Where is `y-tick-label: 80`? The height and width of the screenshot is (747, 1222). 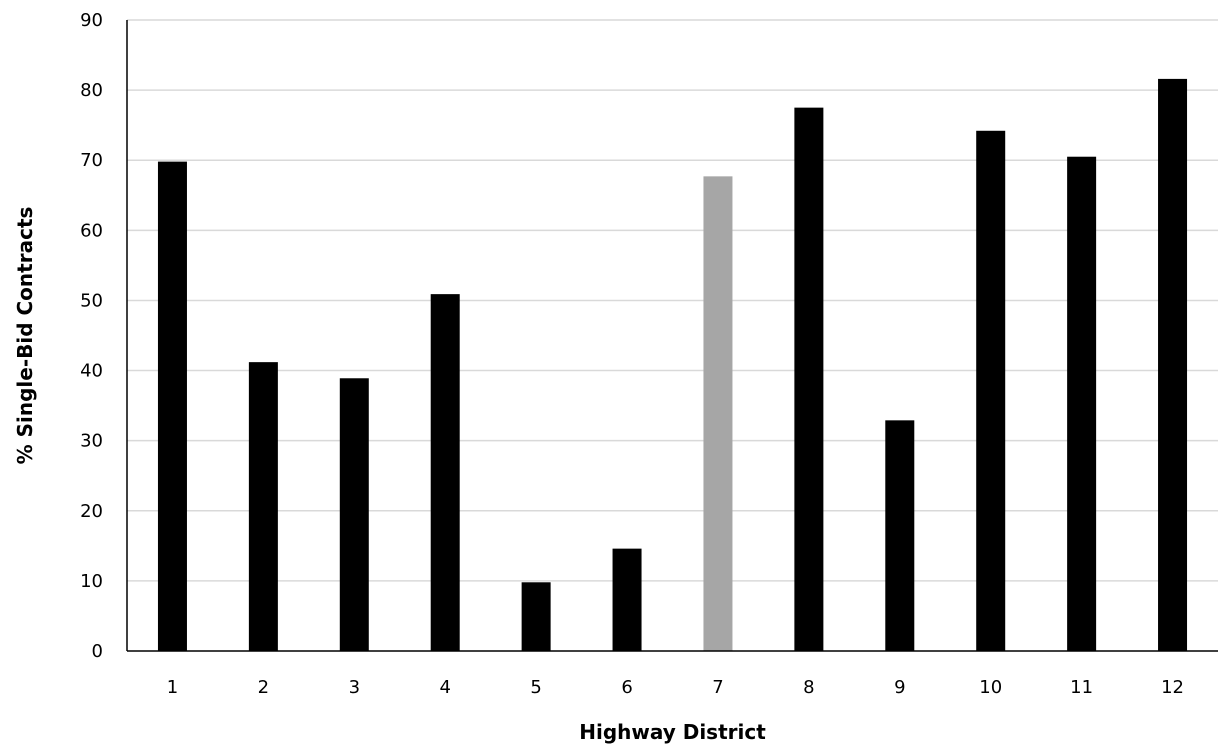
y-tick-label: 80 is located at coordinates (91, 90).